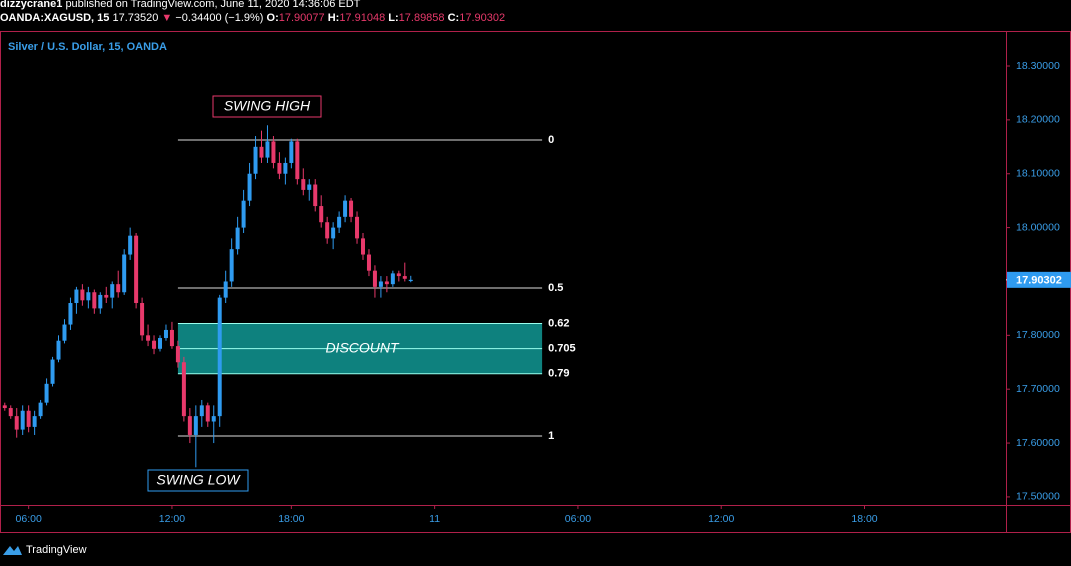 The image size is (1071, 566). Describe the element at coordinates (87, 47) in the screenshot. I see `chart-title: Silver / U.S. Dollar, 15, OANDA` at that location.